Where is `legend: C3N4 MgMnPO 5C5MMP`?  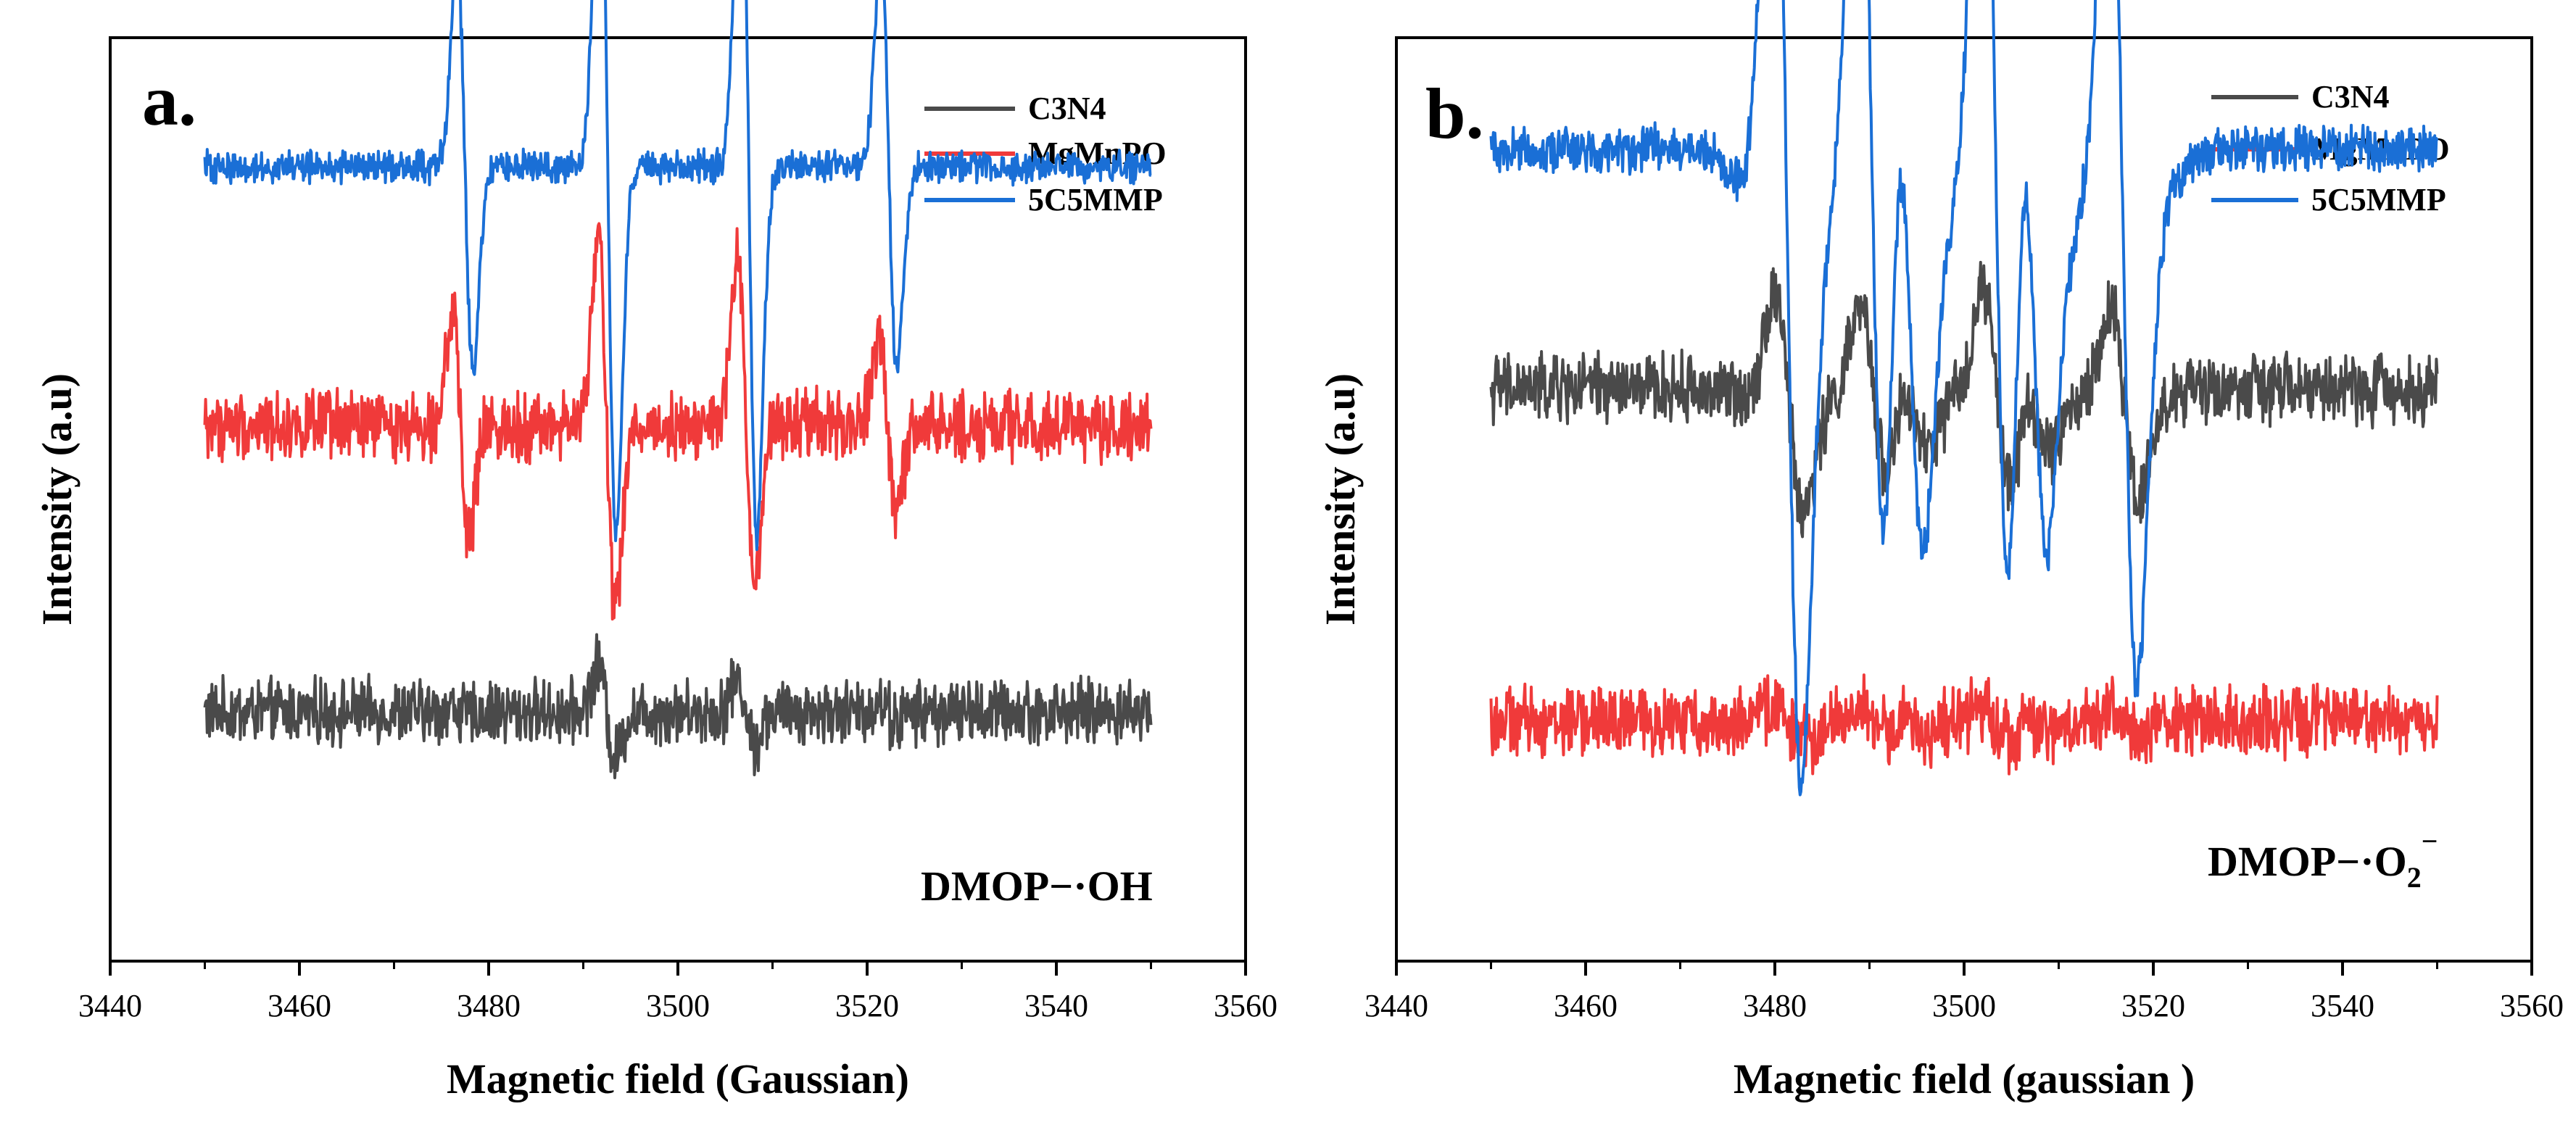 legend: C3N4 MgMnPO 5C5MMP is located at coordinates (1045, 154).